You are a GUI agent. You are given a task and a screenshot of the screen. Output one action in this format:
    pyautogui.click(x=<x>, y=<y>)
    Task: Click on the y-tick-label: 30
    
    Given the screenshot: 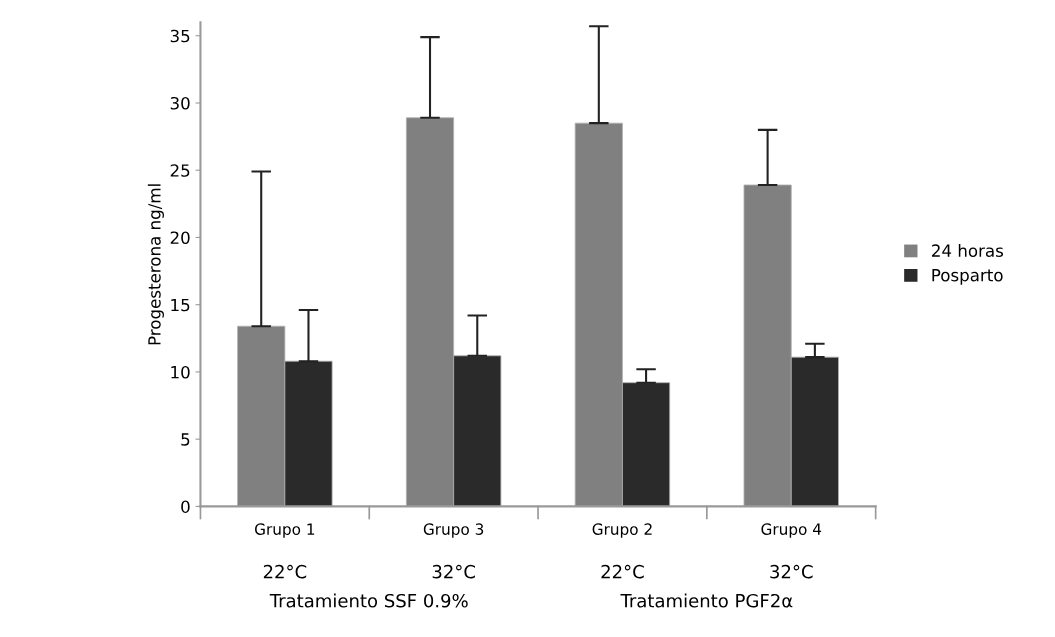 What is the action you would take?
    pyautogui.click(x=180, y=103)
    